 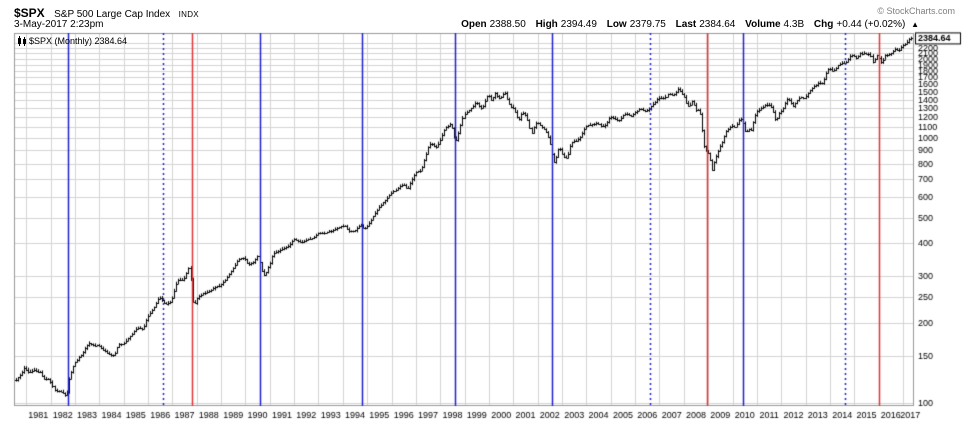 What do you see at coordinates (686, 24) in the screenshot?
I see `last-label: Last` at bounding box center [686, 24].